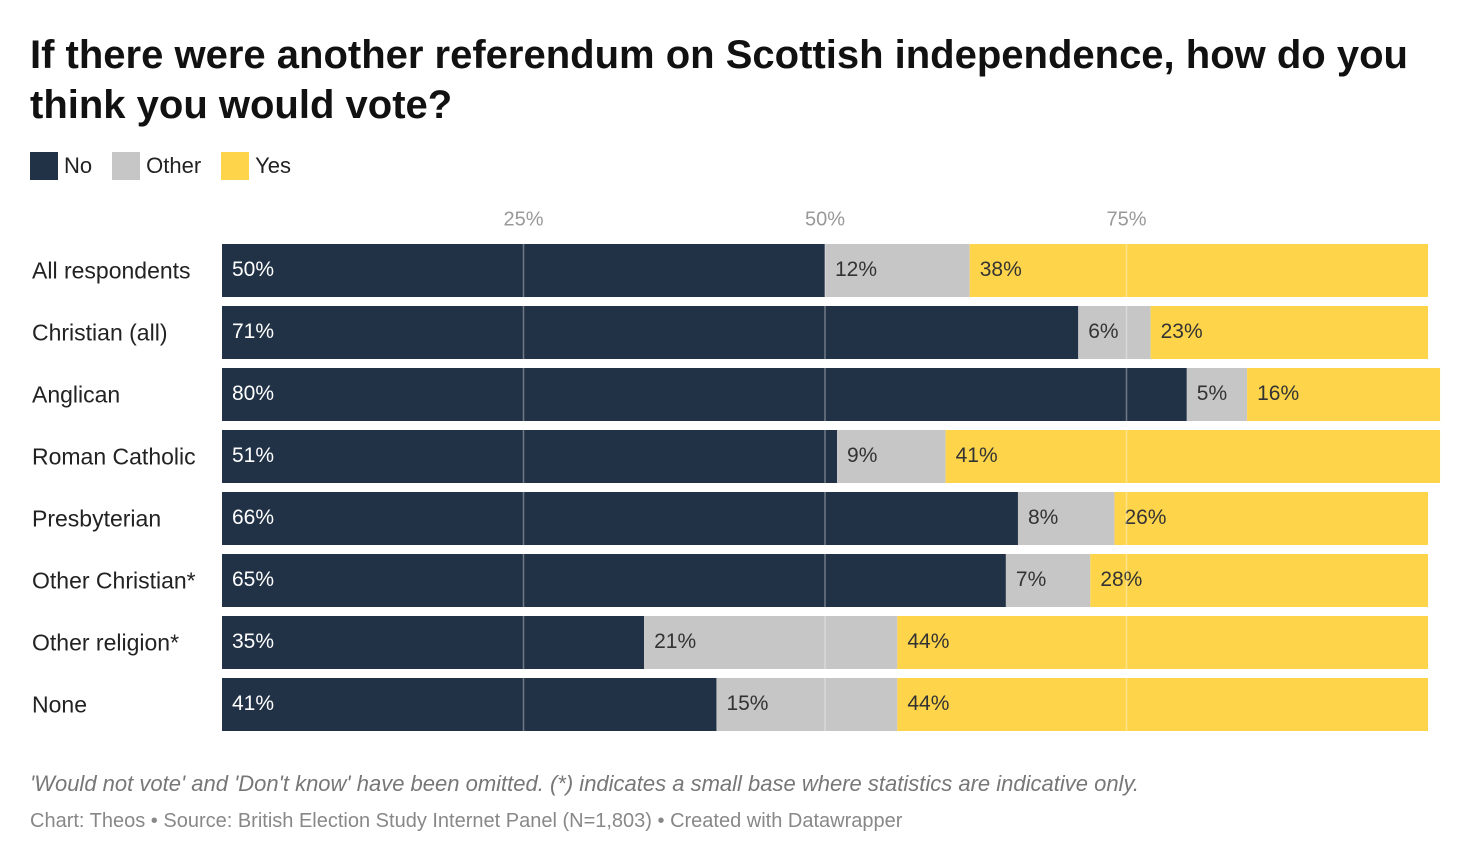 This screenshot has width=1460, height=868. What do you see at coordinates (174, 165) in the screenshot?
I see `legend-label: Other` at bounding box center [174, 165].